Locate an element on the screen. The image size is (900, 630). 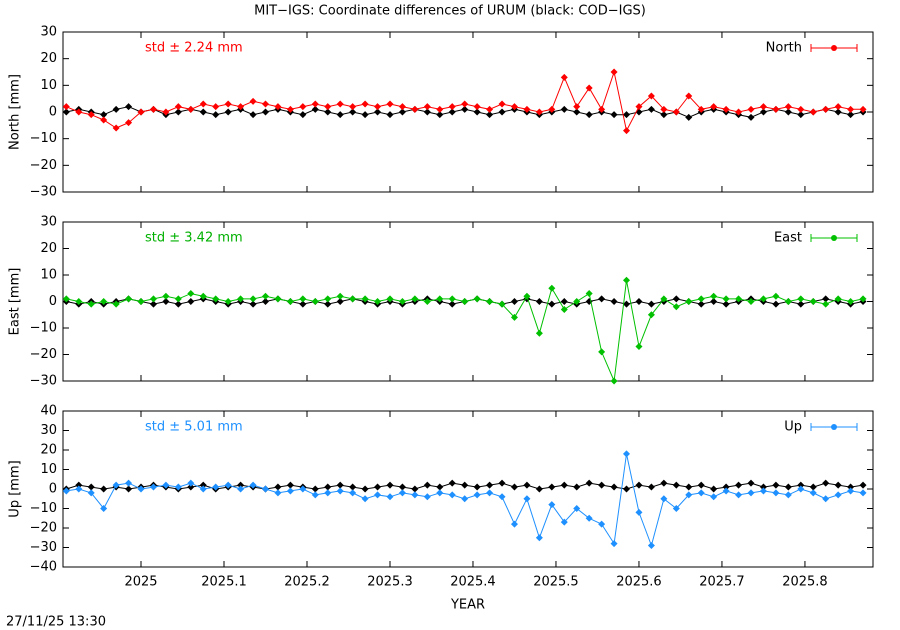
y-tick-label: −20 is located at coordinates (43, 528).